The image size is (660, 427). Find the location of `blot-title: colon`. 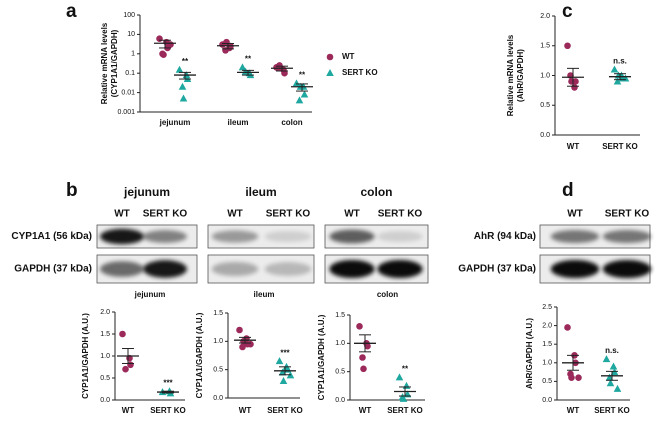

blot-title: colon is located at coordinates (377, 192).